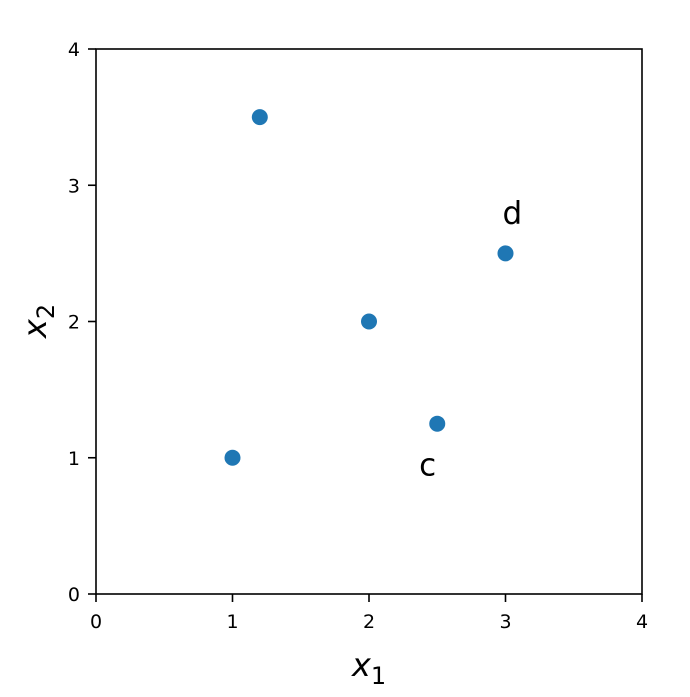 The width and height of the screenshot is (690, 697). What do you see at coordinates (470, 340) in the screenshot?
I see `annotations-layer: dc` at bounding box center [470, 340].